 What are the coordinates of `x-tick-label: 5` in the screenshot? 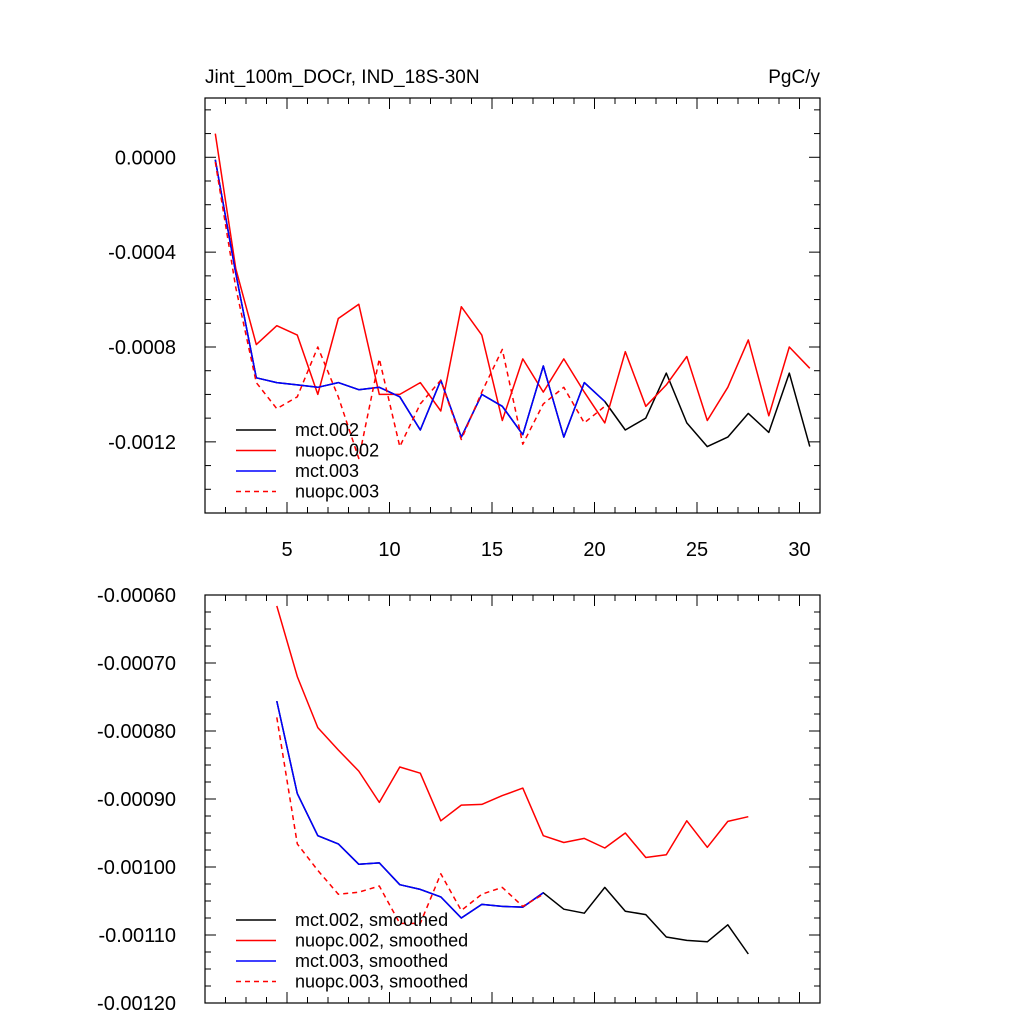 It's located at (286, 550).